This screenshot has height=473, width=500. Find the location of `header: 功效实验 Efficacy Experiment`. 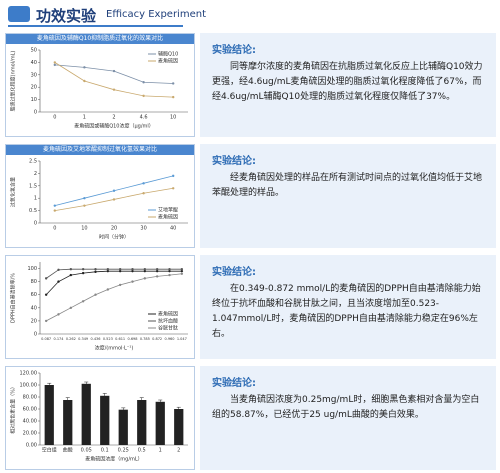

header: 功效实验 Efficacy Experiment is located at coordinates (250, 15).